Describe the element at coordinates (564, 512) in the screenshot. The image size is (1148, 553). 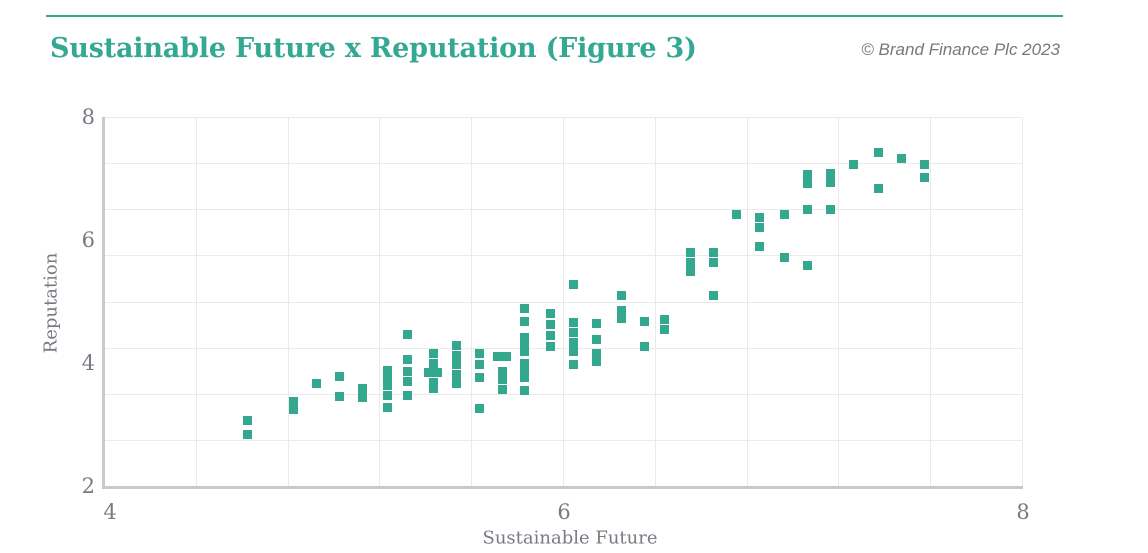
I see `x-tick-label: 6` at that location.